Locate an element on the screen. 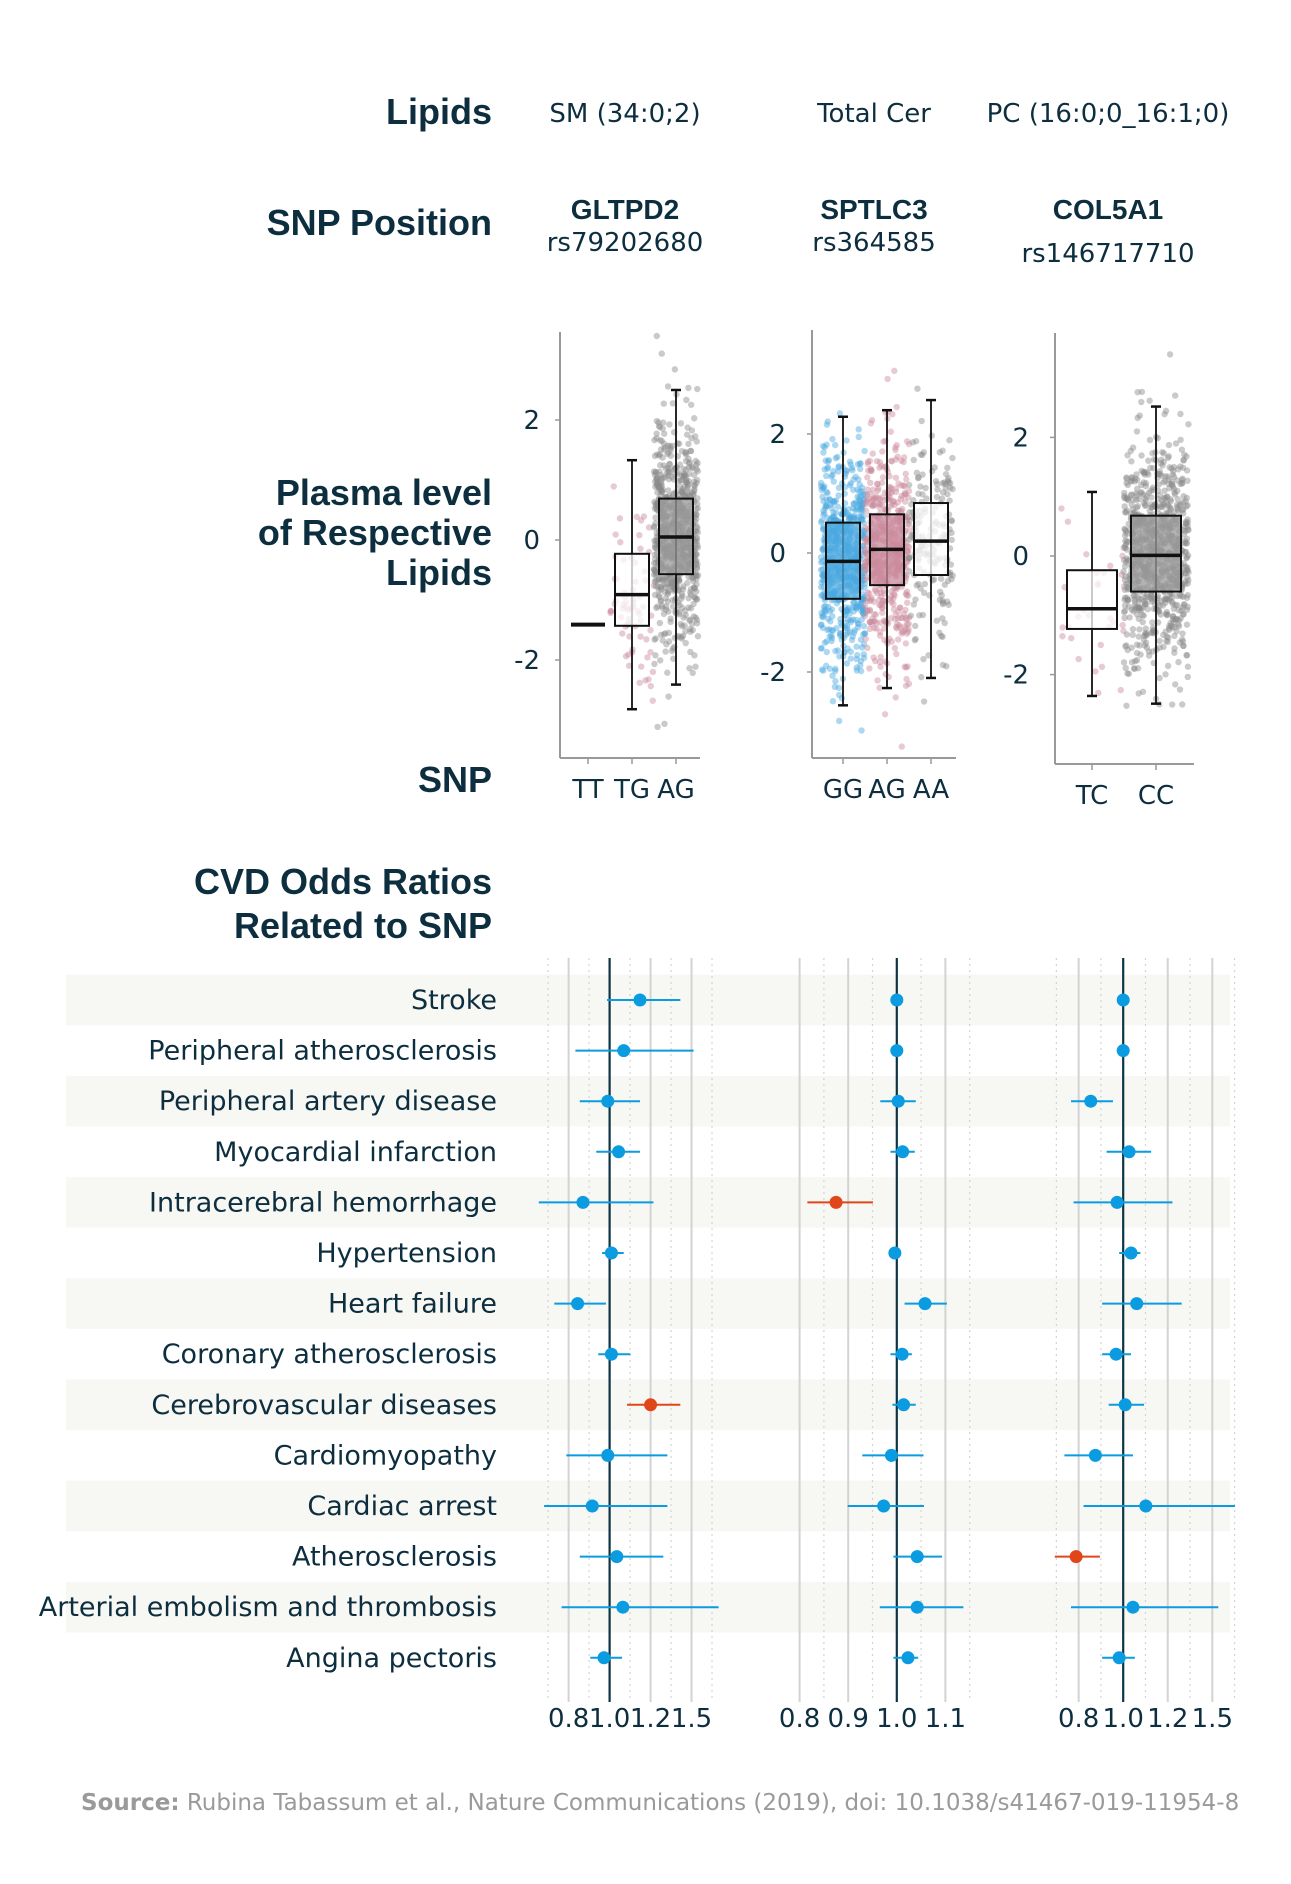 The height and width of the screenshot is (1884, 1291). outcome-label: Arterial embolism and thrombosis is located at coordinates (268, 1607).